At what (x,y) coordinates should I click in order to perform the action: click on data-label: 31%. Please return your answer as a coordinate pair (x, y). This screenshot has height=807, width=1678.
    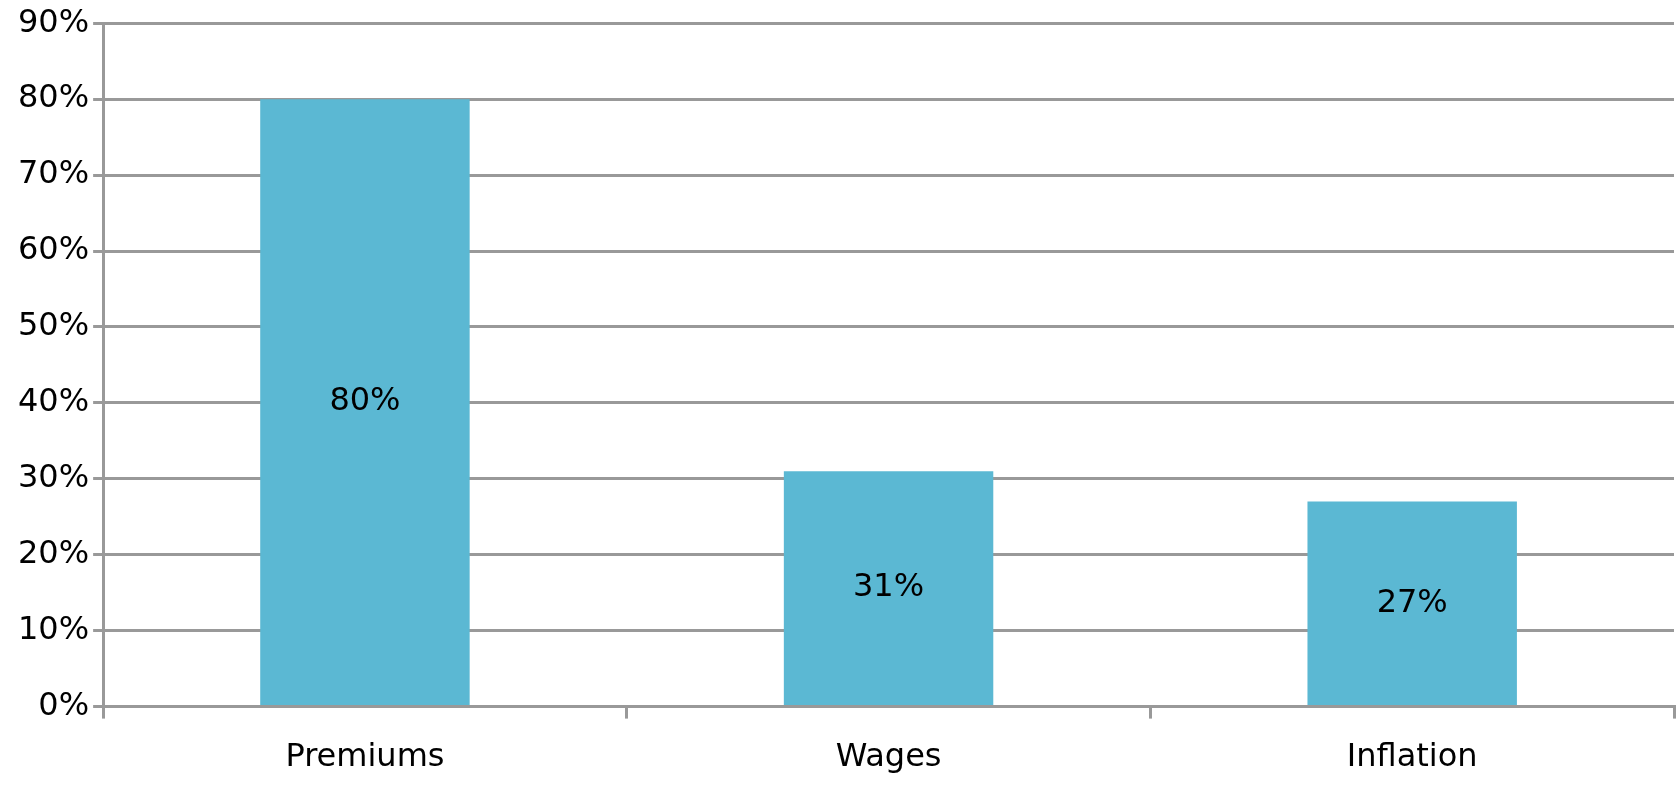
    Looking at the image, I should click on (889, 585).